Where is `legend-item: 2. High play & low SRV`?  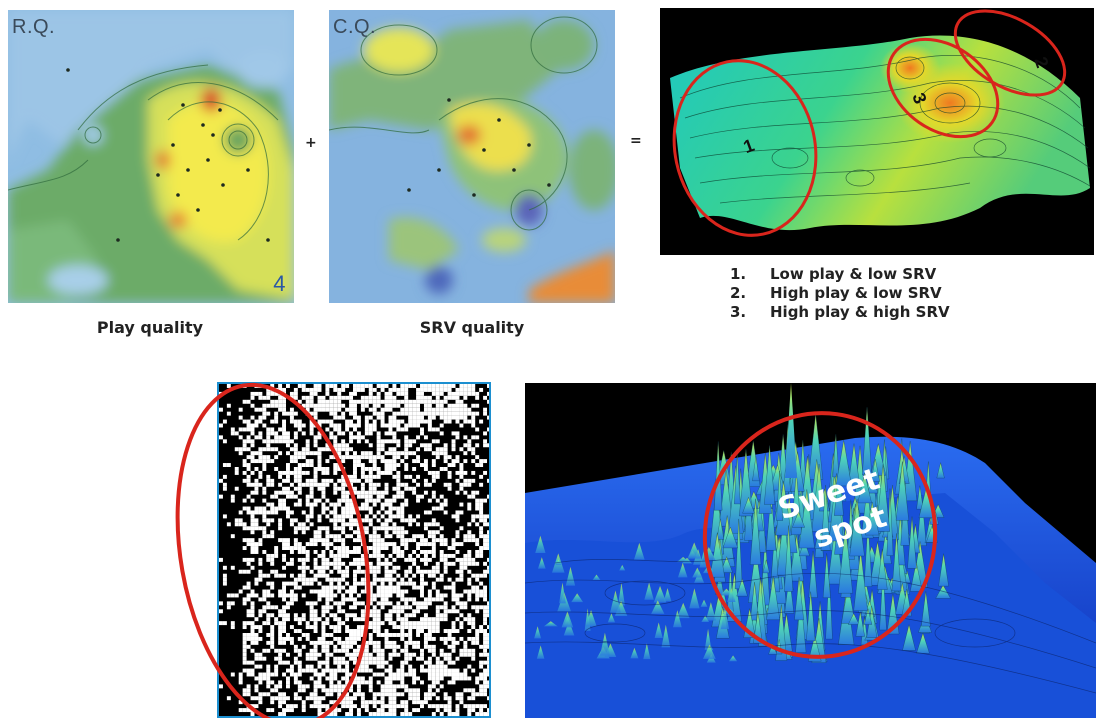
legend-item: 2. High play & low SRV is located at coordinates (840, 293).